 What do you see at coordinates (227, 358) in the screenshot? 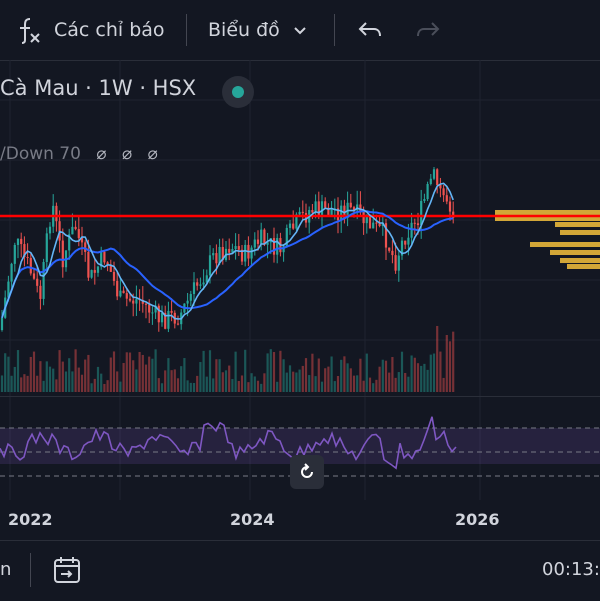
I see `volume-bars` at bounding box center [227, 358].